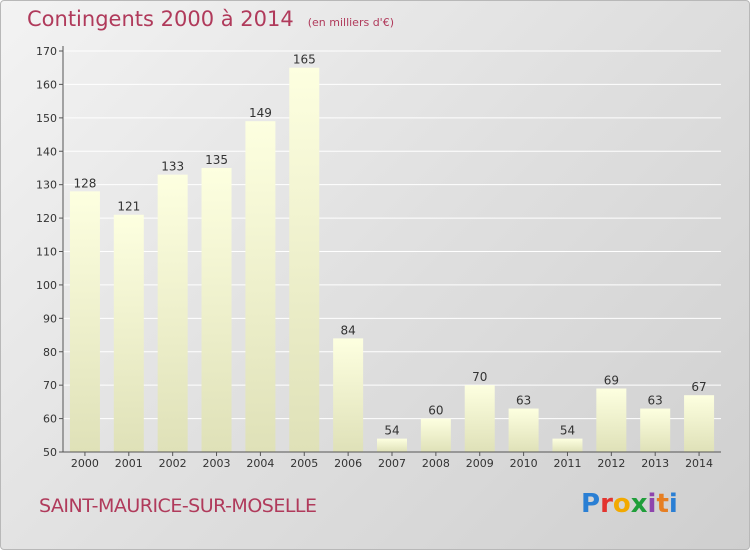 This screenshot has width=750, height=550. Describe the element at coordinates (46, 84) in the screenshot. I see `y-tick-label: 160` at that location.